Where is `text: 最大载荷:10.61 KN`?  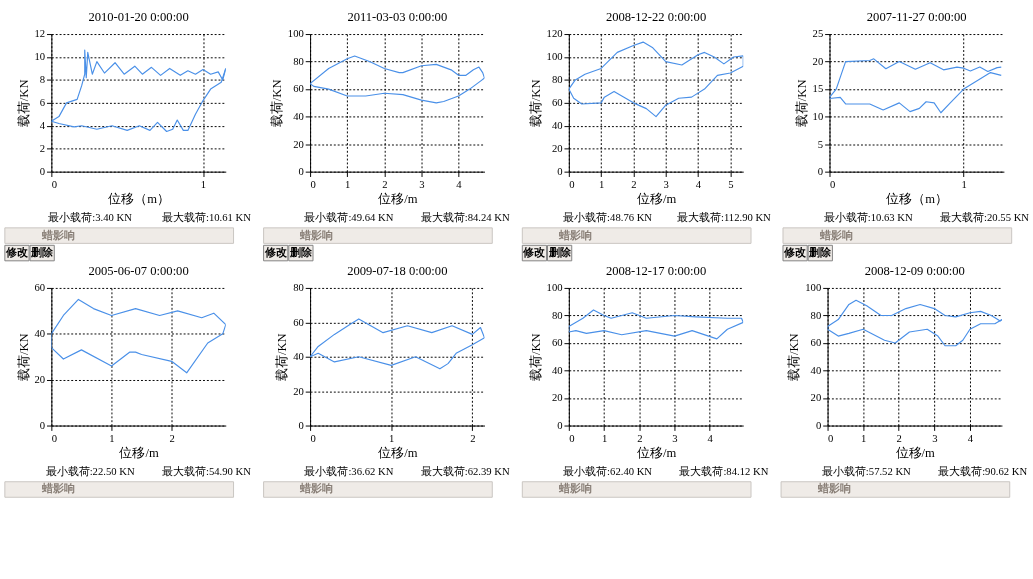 text: 最大载荷:10.61 KN is located at coordinates (206, 217).